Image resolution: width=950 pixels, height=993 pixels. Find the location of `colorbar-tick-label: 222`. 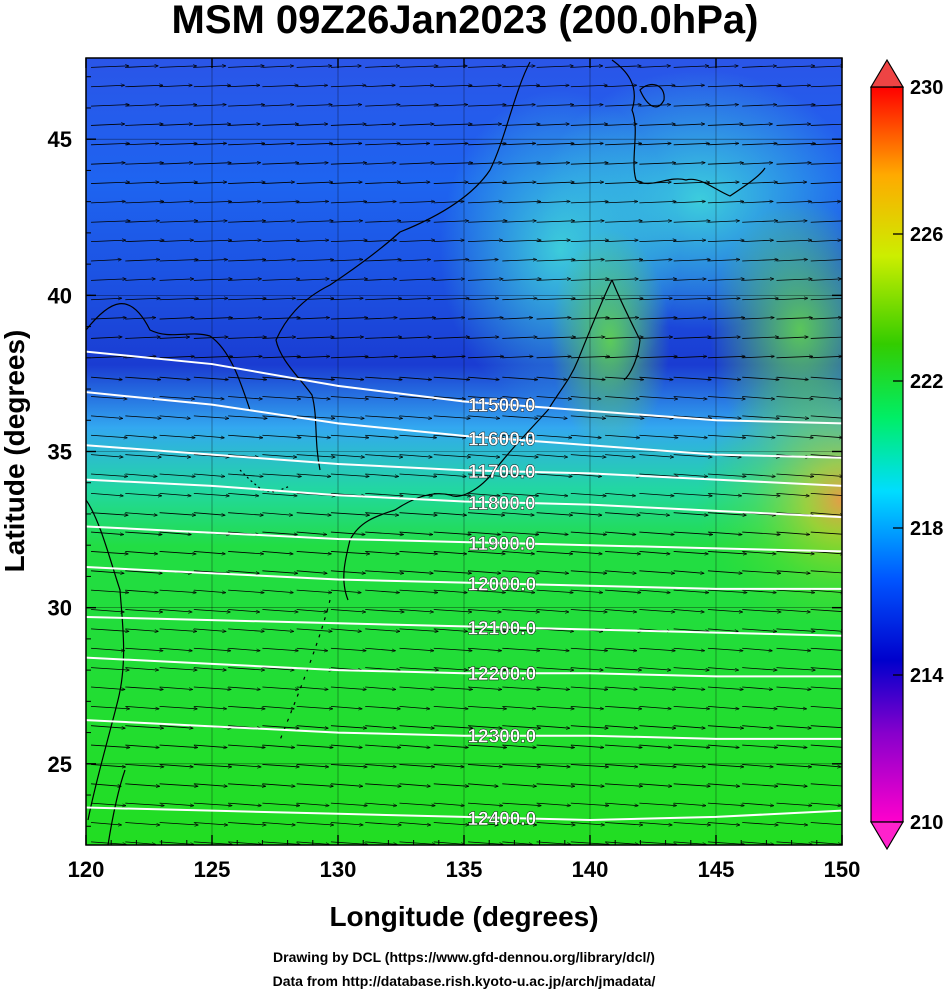

colorbar-tick-label: 222 is located at coordinates (926, 382).